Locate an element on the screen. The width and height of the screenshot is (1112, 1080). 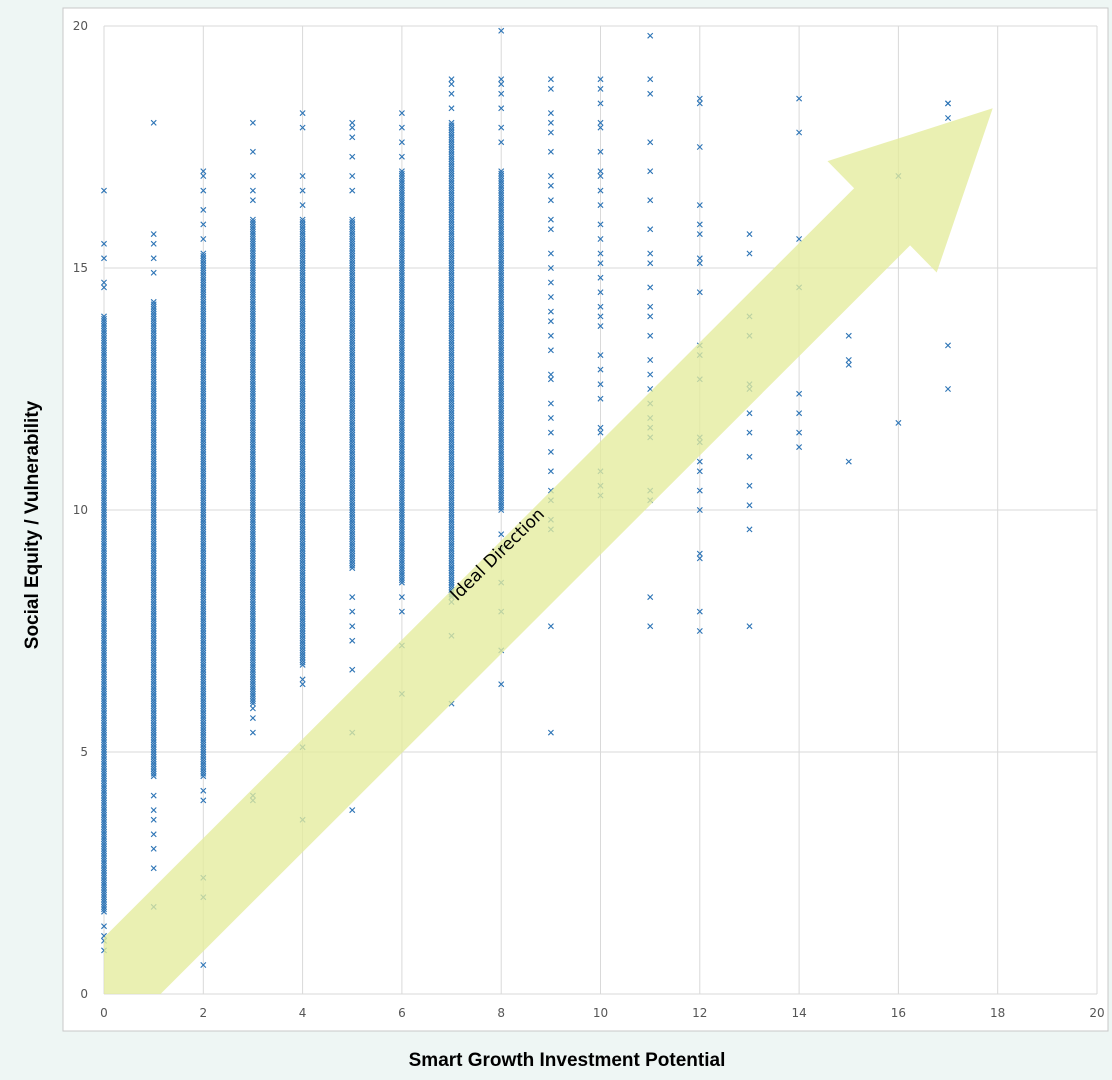
y-tick-label: 10 is located at coordinates (80, 510).